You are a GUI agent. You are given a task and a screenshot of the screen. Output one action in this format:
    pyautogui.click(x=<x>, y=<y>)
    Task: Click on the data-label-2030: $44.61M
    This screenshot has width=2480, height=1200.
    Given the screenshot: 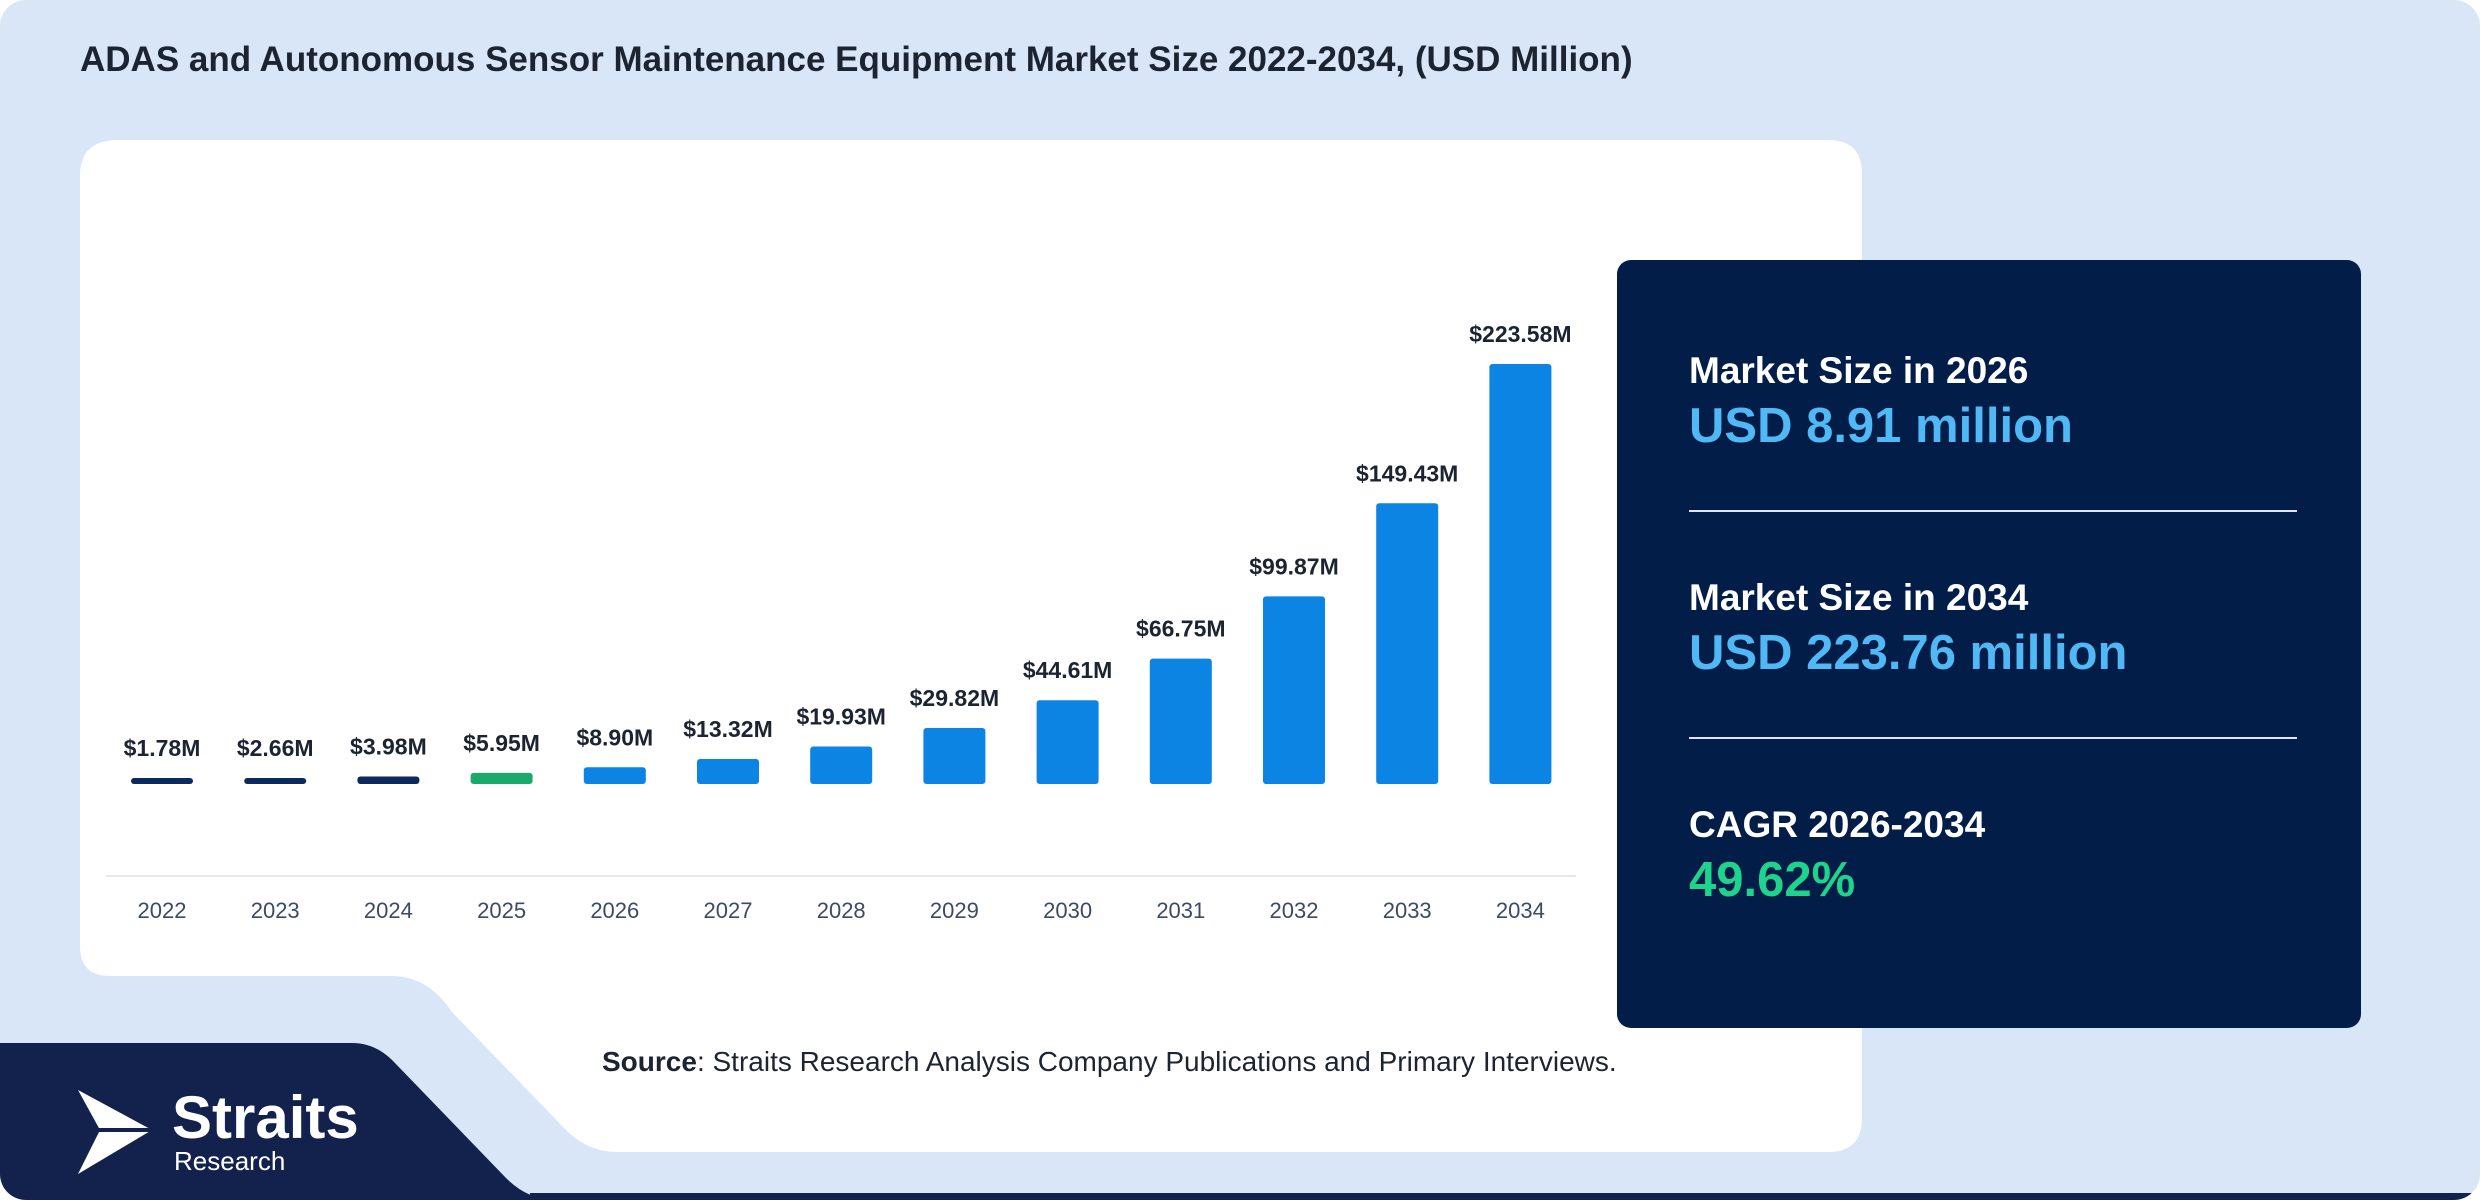 What is the action you would take?
    pyautogui.click(x=1068, y=670)
    